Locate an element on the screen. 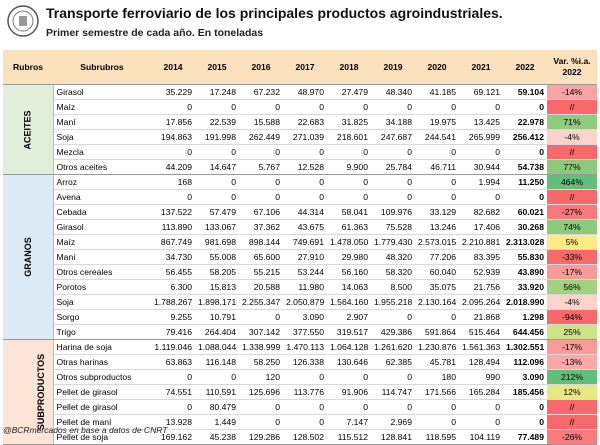 The image size is (600, 445). row: Pellet de girasol 0 80.479 0 0 0 0 0 0 0// is located at coordinates (300, 407).